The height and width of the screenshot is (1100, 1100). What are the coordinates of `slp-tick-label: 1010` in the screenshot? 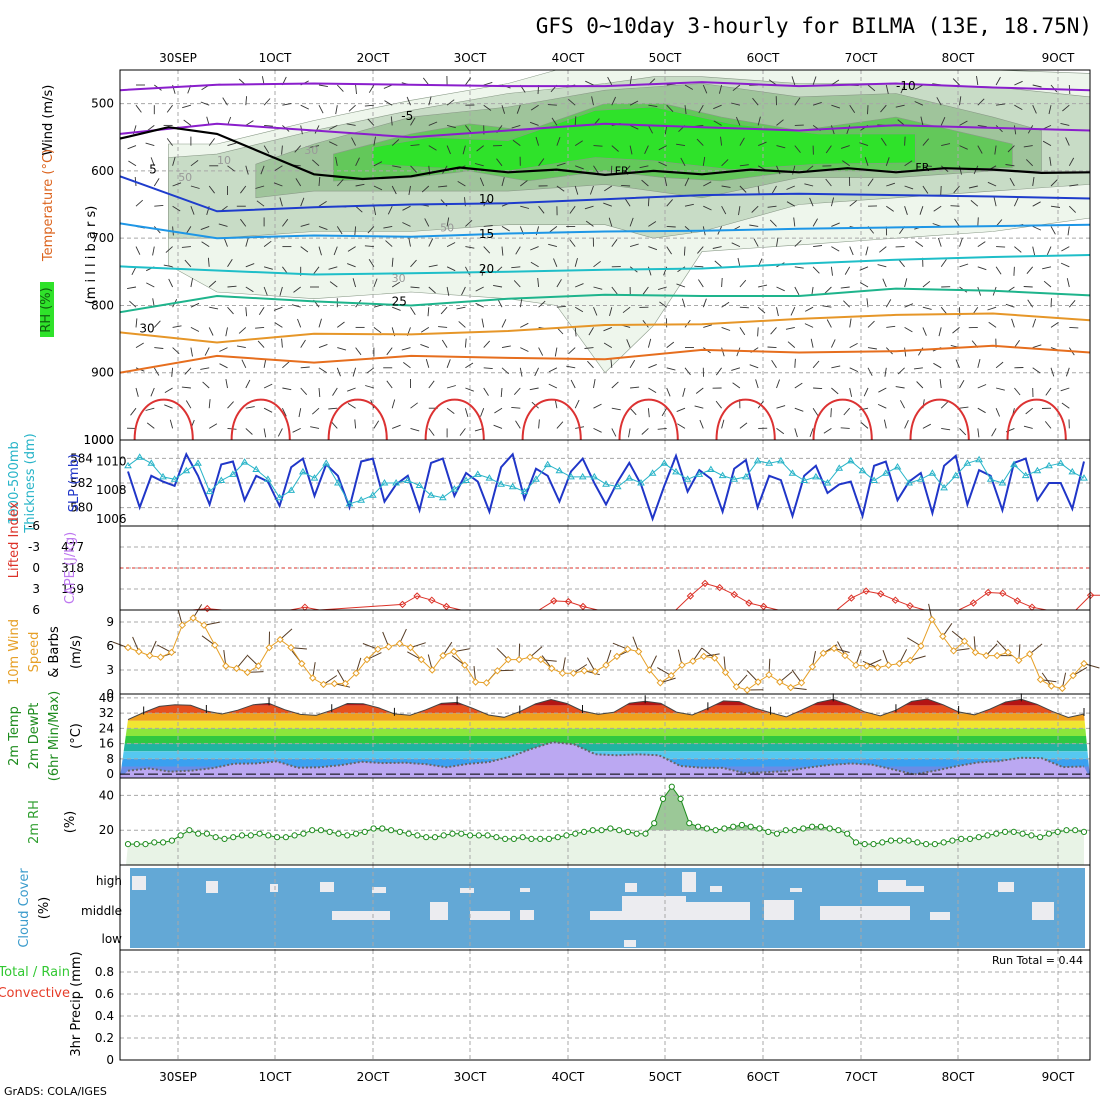 It's located at (111, 462).